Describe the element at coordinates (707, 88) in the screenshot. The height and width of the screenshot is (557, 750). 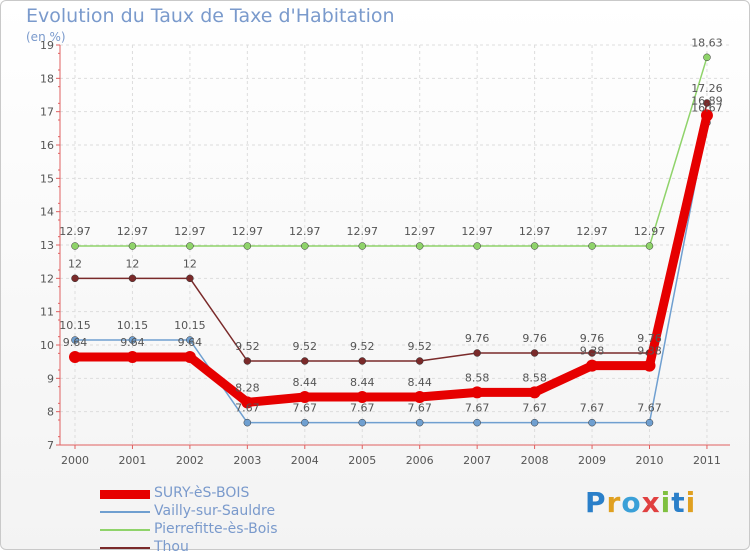
I see `data-label: 17.26` at that location.